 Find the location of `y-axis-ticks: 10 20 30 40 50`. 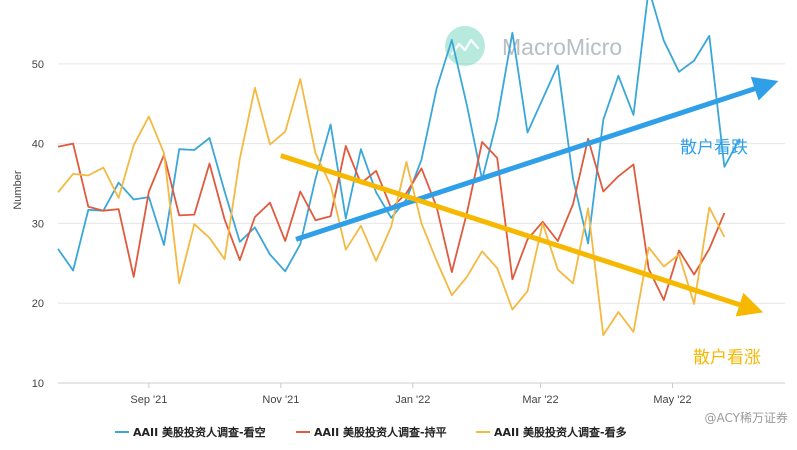

y-axis-ticks: 10 20 30 40 50 is located at coordinates (38, 224).